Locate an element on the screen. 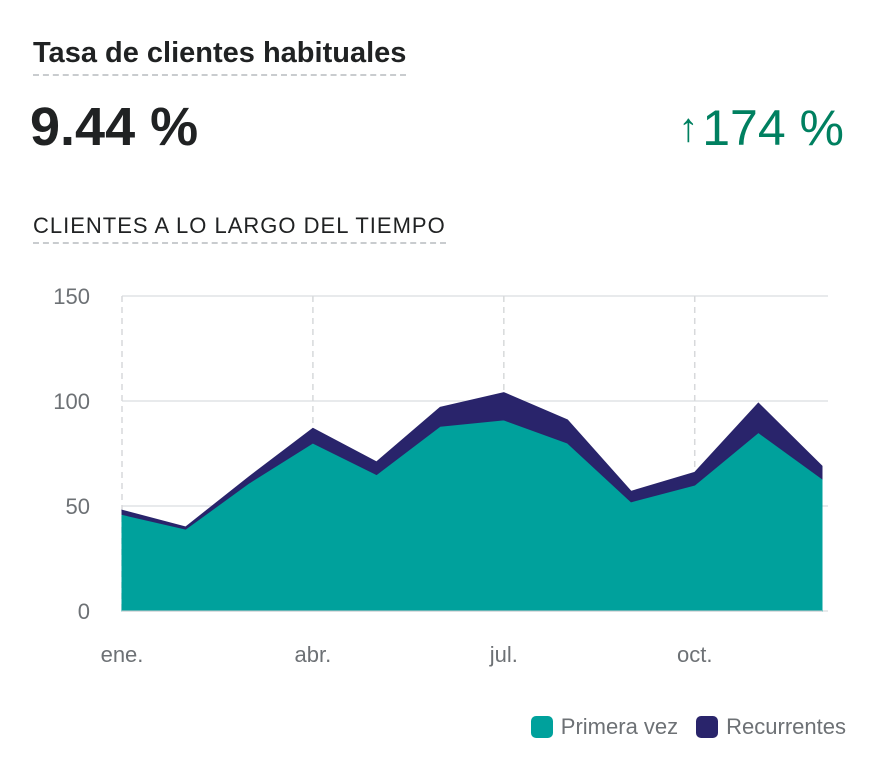  legend-label-returning: Recurrentes is located at coordinates (786, 726).